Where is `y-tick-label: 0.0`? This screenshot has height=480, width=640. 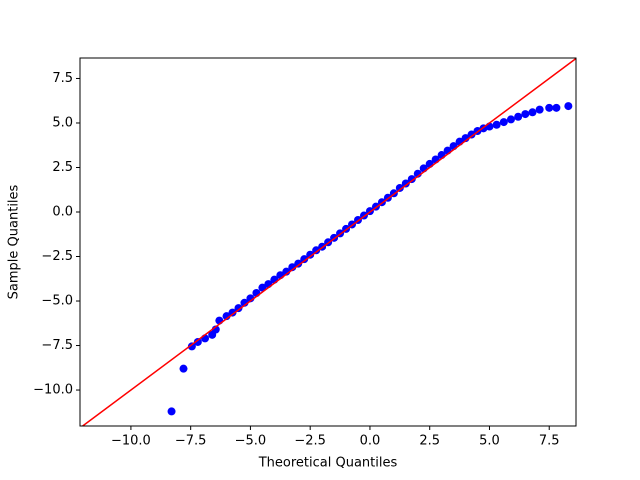 y-tick-label: 0.0 is located at coordinates (62, 212).